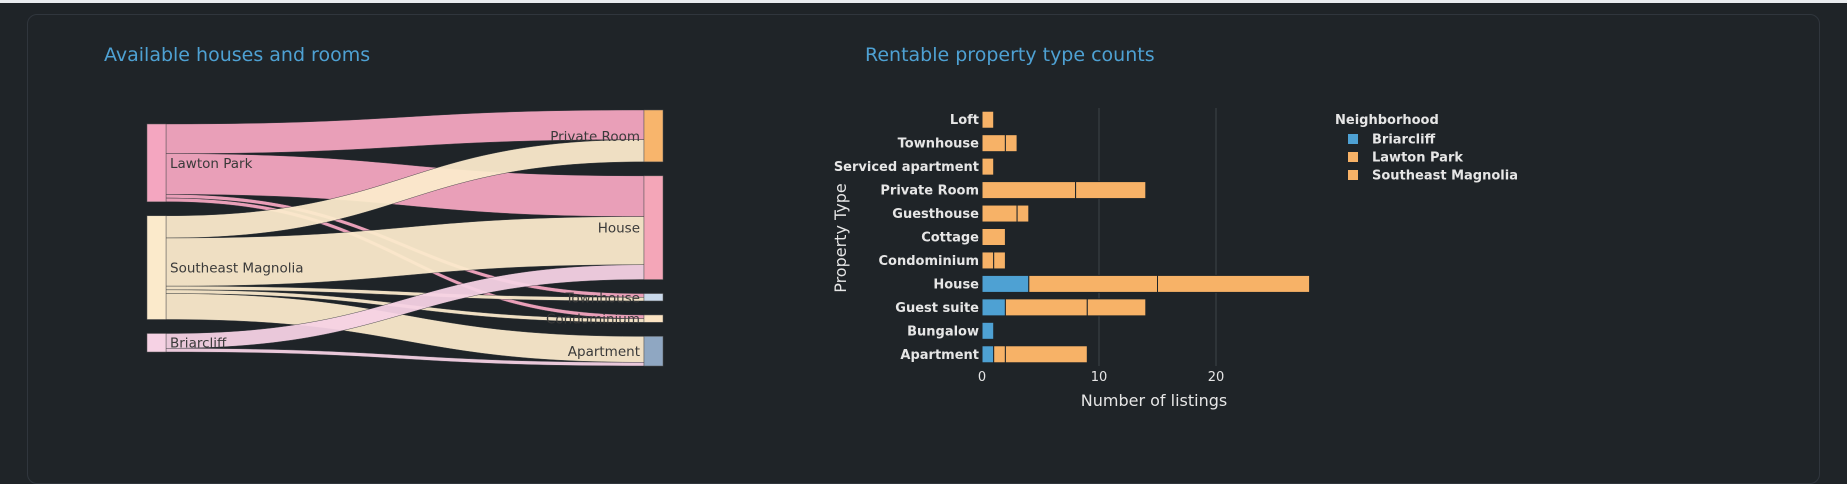  What do you see at coordinates (993, 143) in the screenshot?
I see `bar-lawton-park-townhouse` at bounding box center [993, 143].